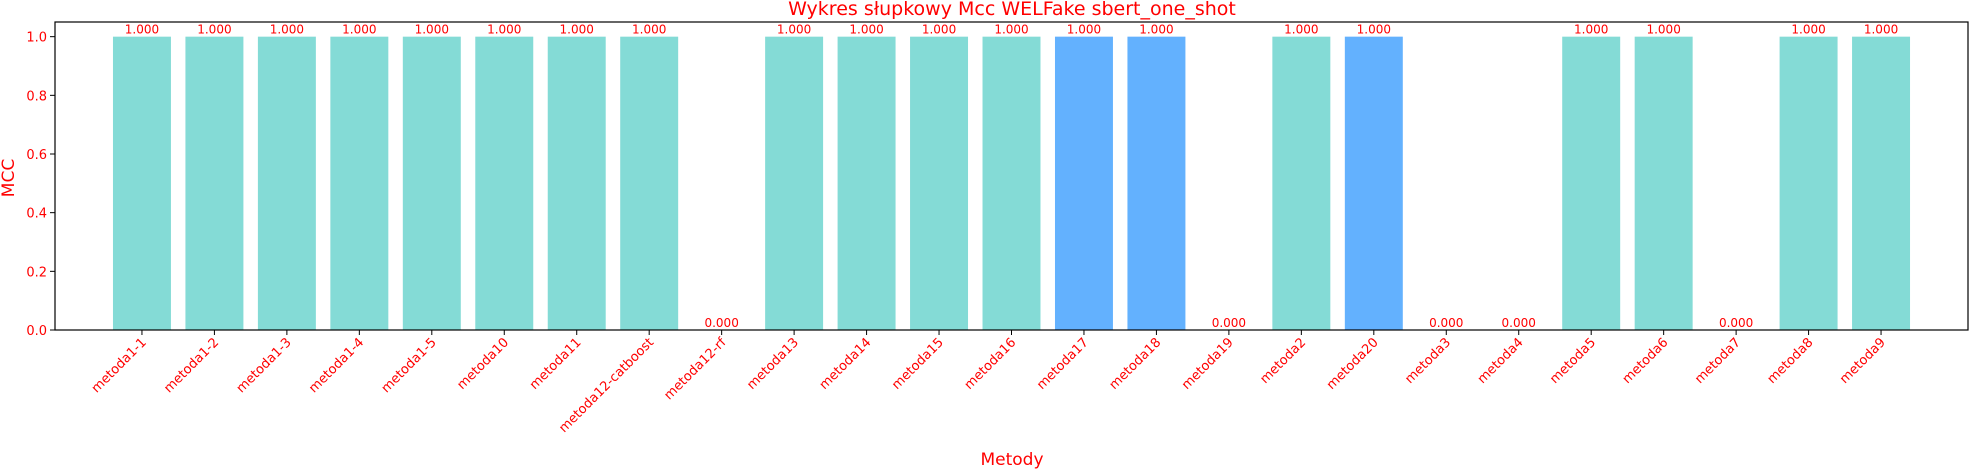 The width and height of the screenshot is (1970, 470). I want to click on data-label-metoda10: 1.000, so click(504, 30).